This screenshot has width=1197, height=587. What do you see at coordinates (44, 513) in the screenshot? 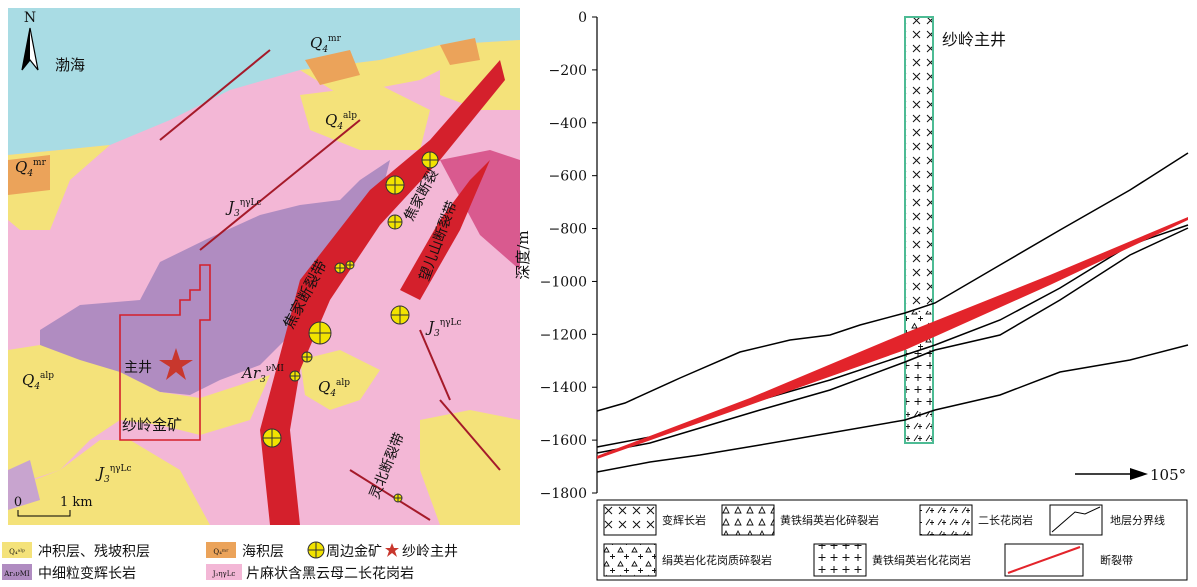
I see `scale-bar` at bounding box center [44, 513].